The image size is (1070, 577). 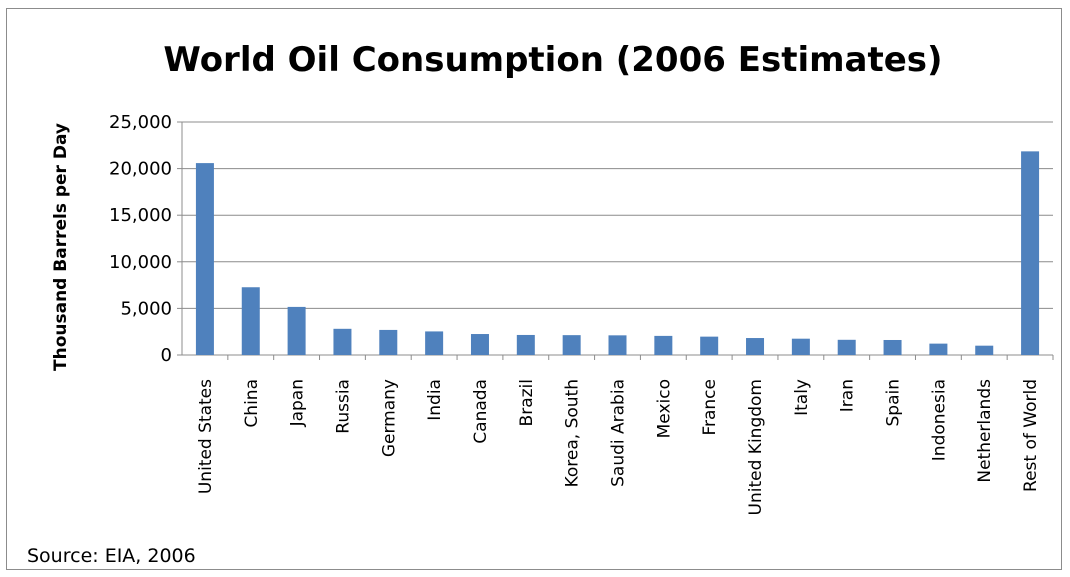 What do you see at coordinates (111, 556) in the screenshot?
I see `source-note: Source: EIA, 2006` at bounding box center [111, 556].